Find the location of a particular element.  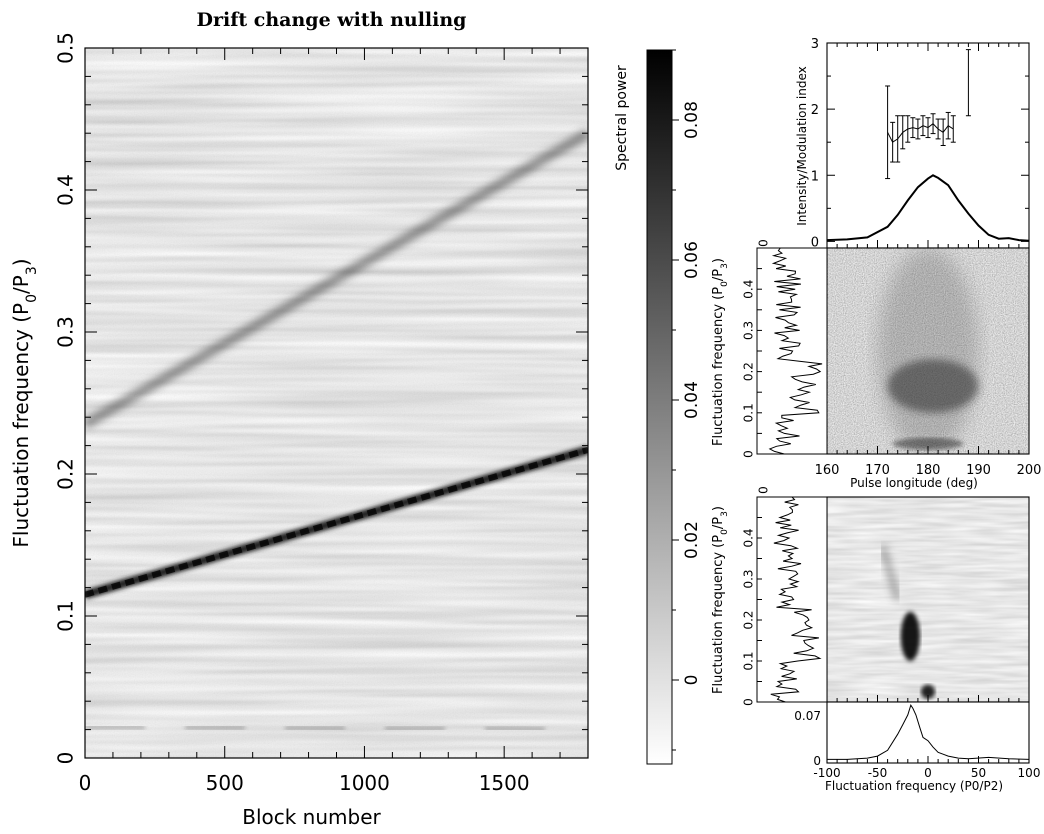

spectrum-x-tick-label: 0 is located at coordinates (928, 773).